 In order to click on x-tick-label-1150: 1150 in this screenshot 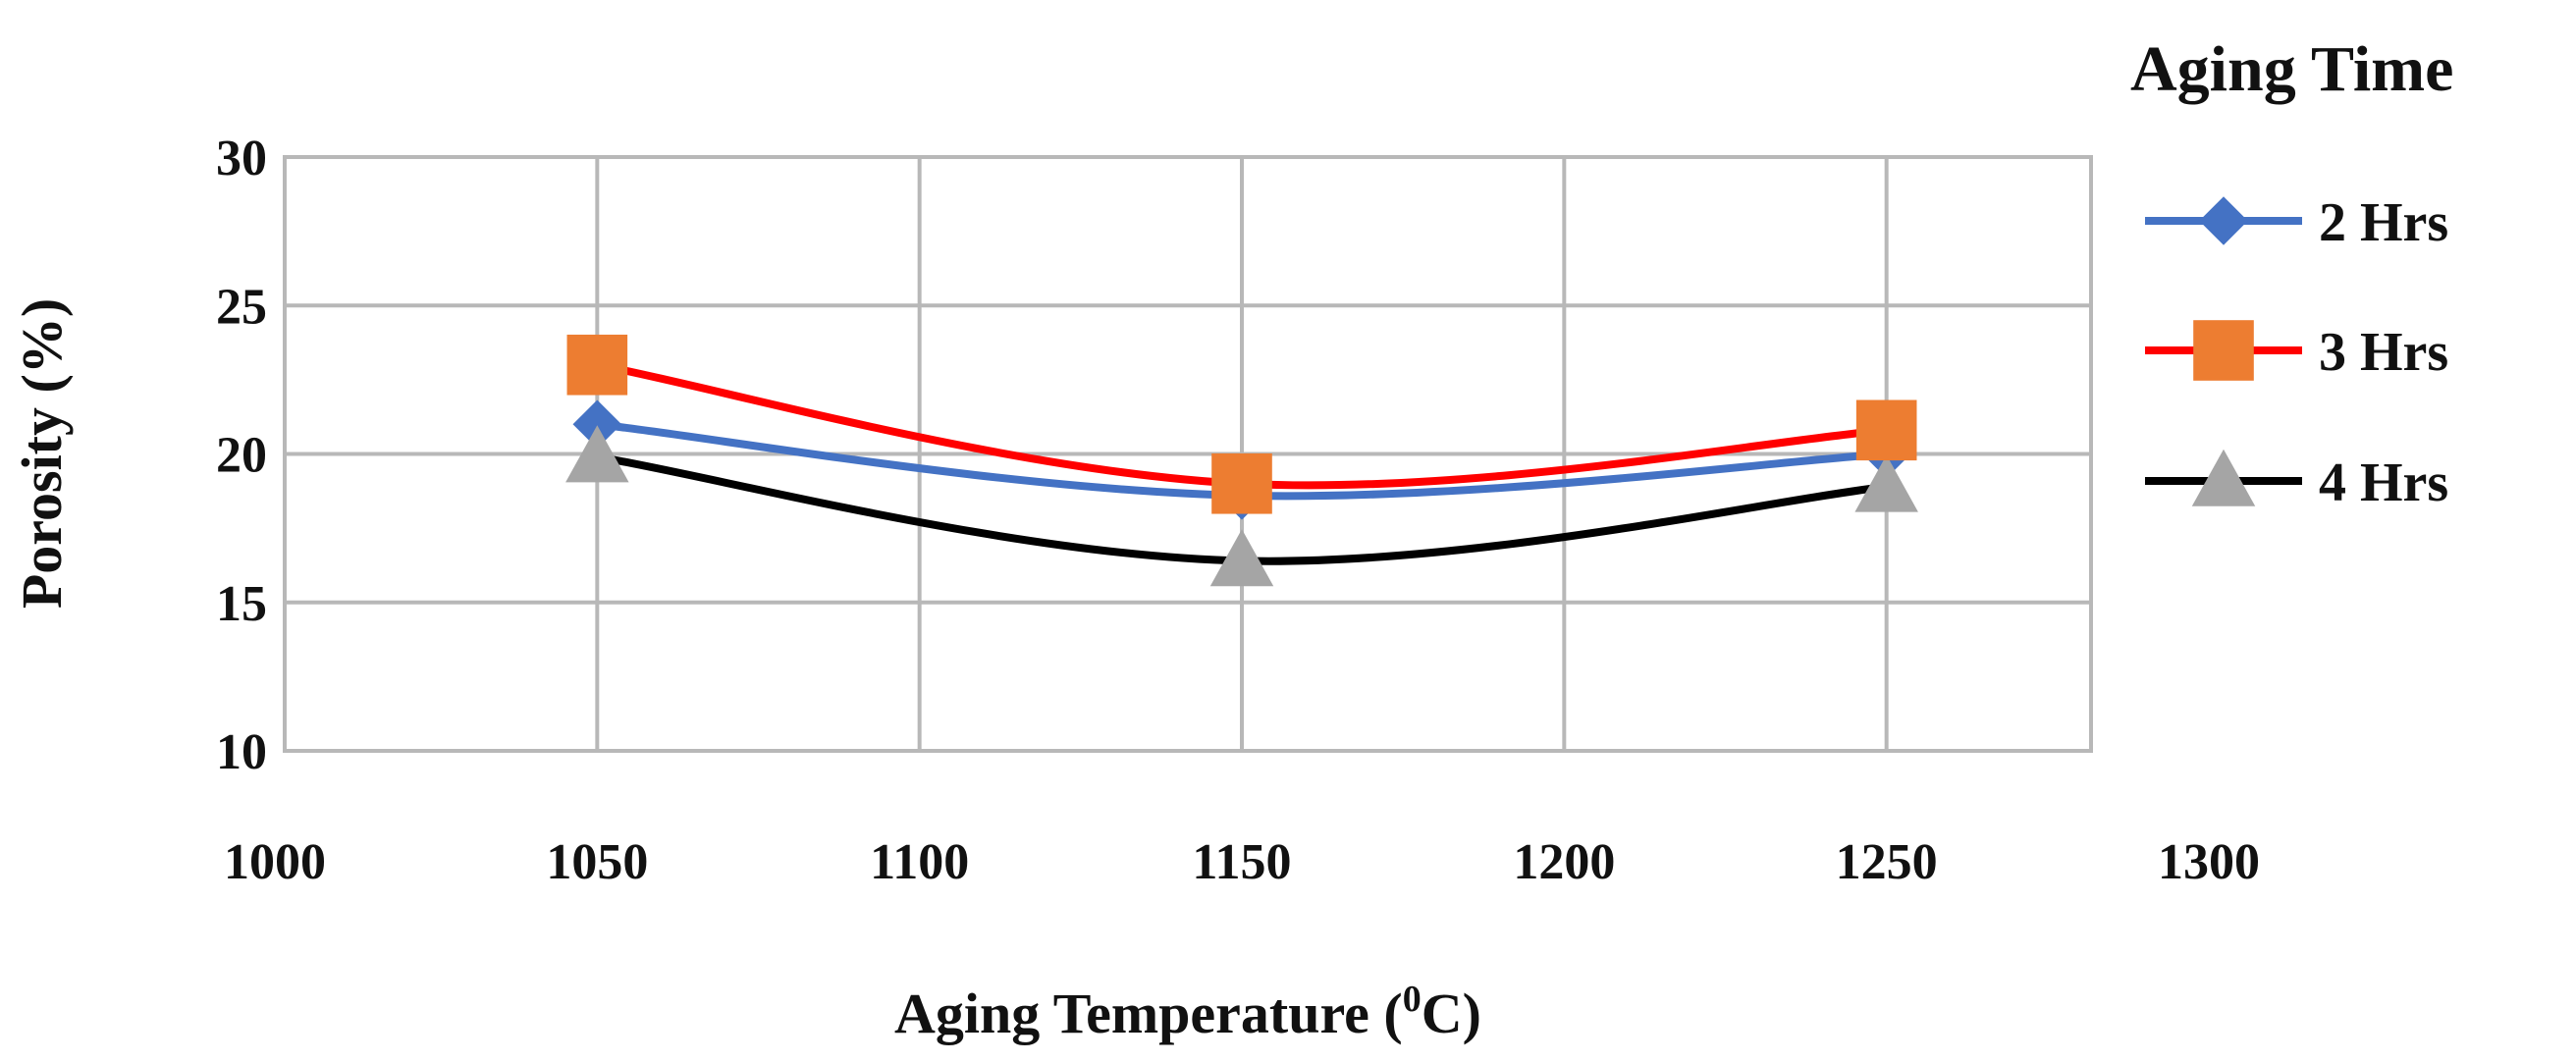, I will do `click(1241, 862)`.